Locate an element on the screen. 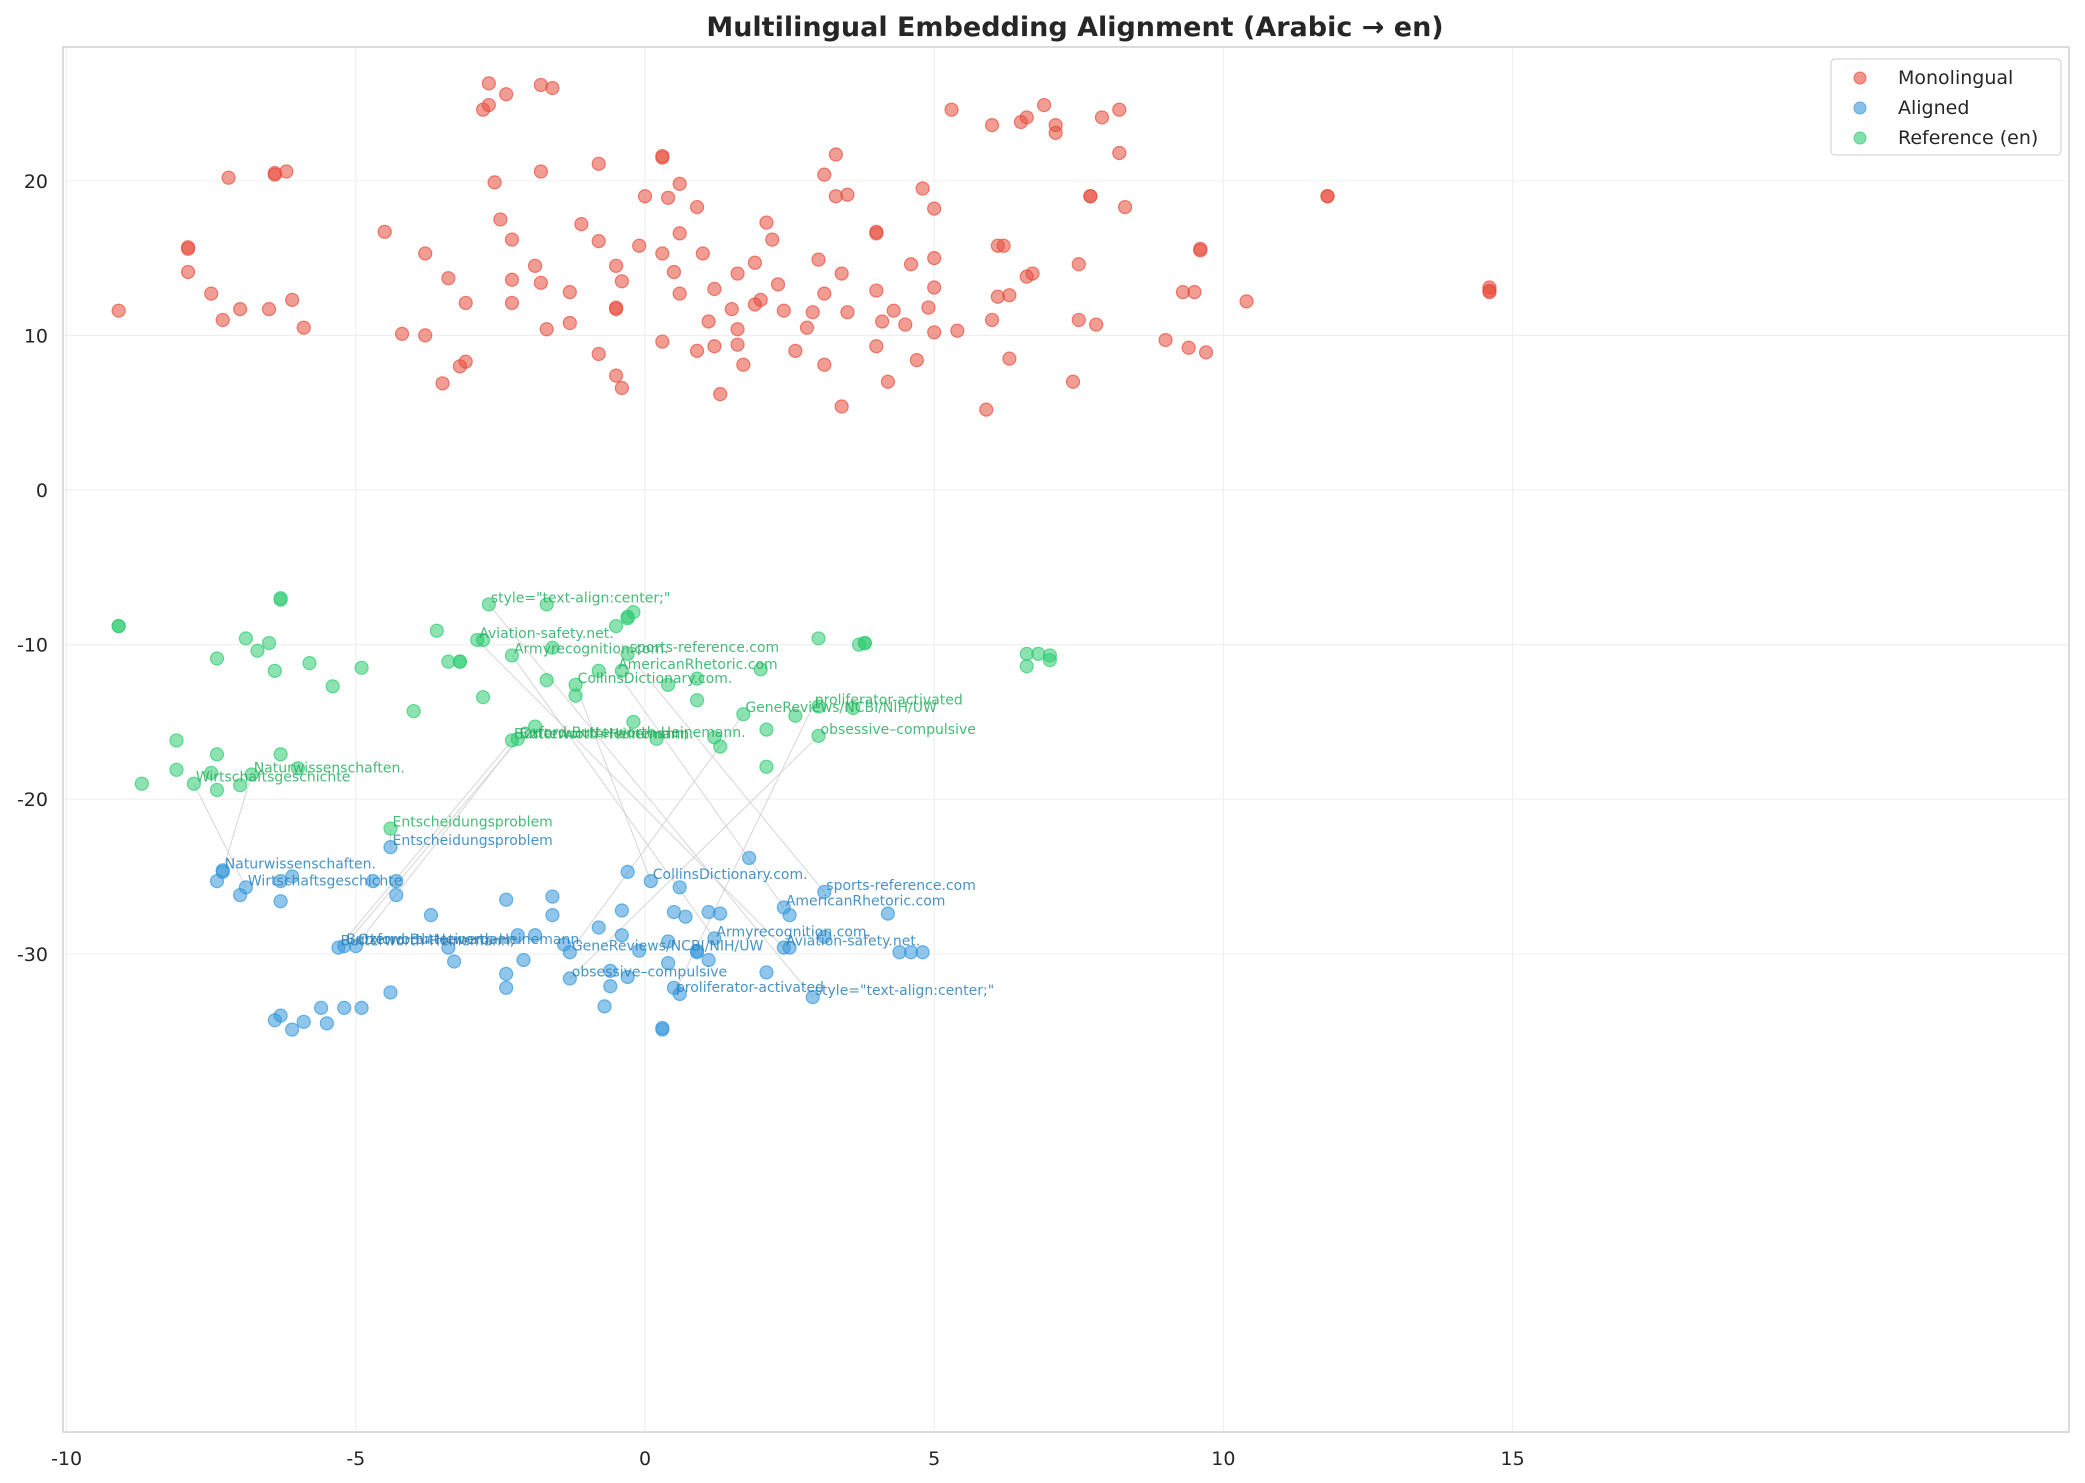 The image size is (2085, 1483). aligned-label: CollinsDictionary.com. is located at coordinates (730, 875).